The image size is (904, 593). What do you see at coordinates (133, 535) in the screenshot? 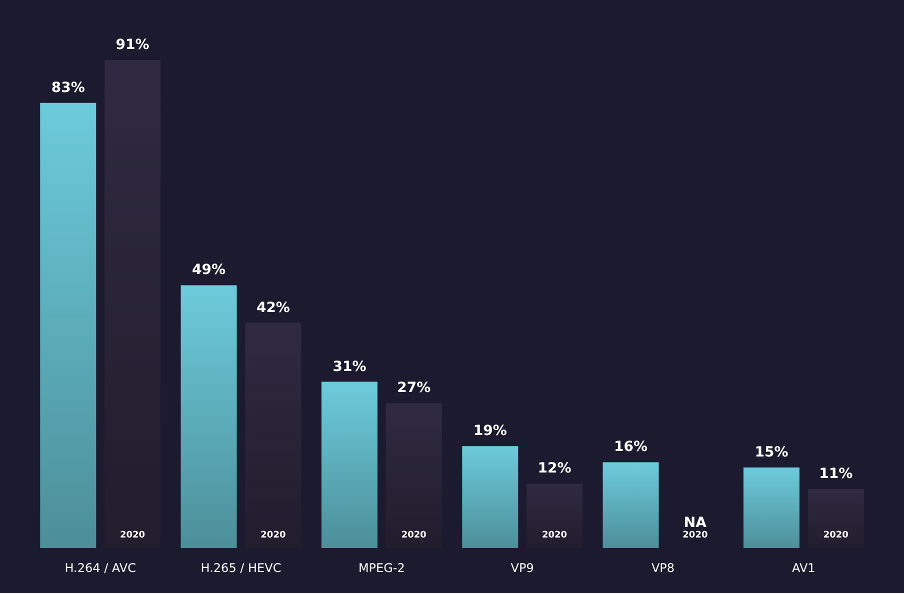
I see `series-label: 2020` at bounding box center [133, 535].